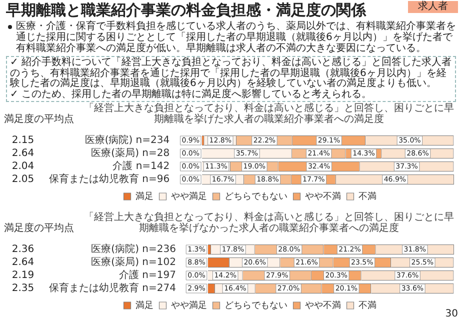 The width and height of the screenshot is (462, 320). I want to click on y-tick-label: 介護 n=197, so click(147, 275).